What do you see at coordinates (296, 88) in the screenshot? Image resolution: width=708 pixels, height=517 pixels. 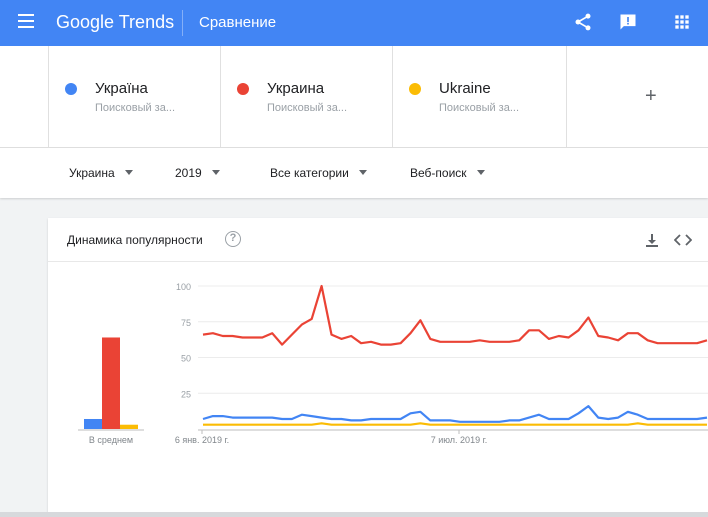 I see `term-name: Украина` at bounding box center [296, 88].